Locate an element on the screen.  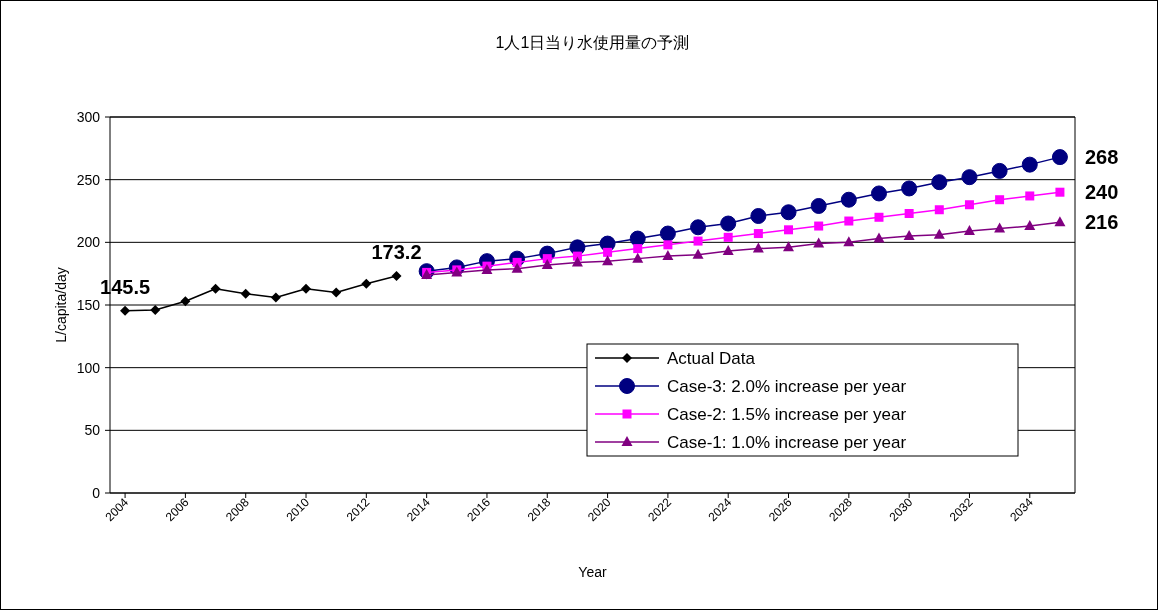
legend-label: Case-3: 2.0% increase per year is located at coordinates (787, 386).